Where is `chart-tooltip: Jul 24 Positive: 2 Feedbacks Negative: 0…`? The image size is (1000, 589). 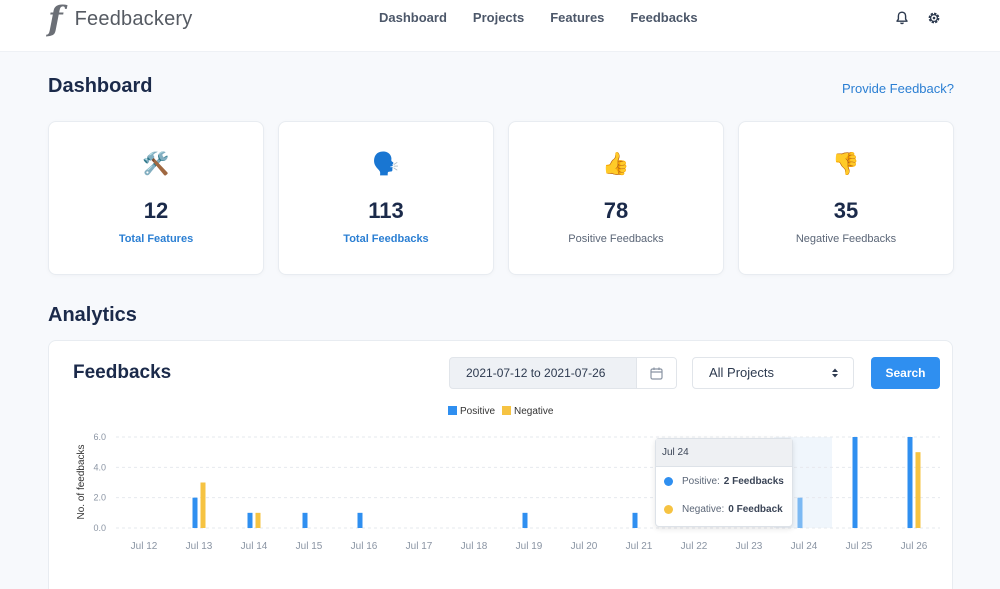 chart-tooltip: Jul 24 Positive: 2 Feedbacks Negative: 0… is located at coordinates (724, 482).